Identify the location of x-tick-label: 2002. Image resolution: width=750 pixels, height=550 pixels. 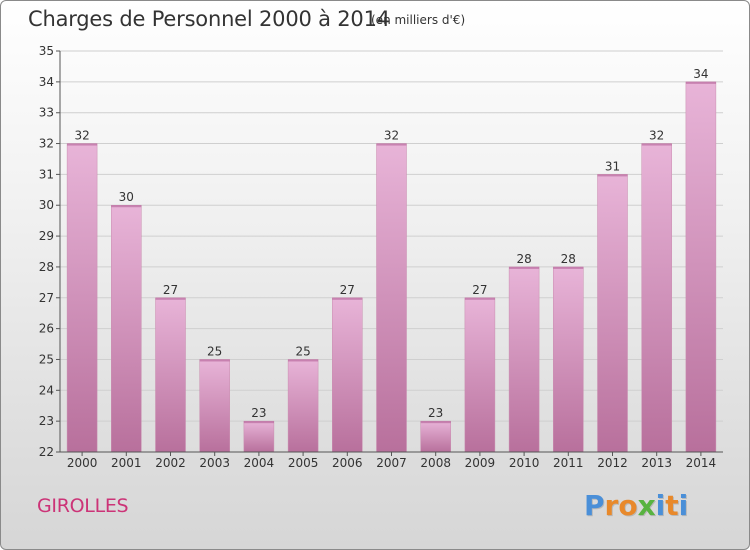
(170, 463).